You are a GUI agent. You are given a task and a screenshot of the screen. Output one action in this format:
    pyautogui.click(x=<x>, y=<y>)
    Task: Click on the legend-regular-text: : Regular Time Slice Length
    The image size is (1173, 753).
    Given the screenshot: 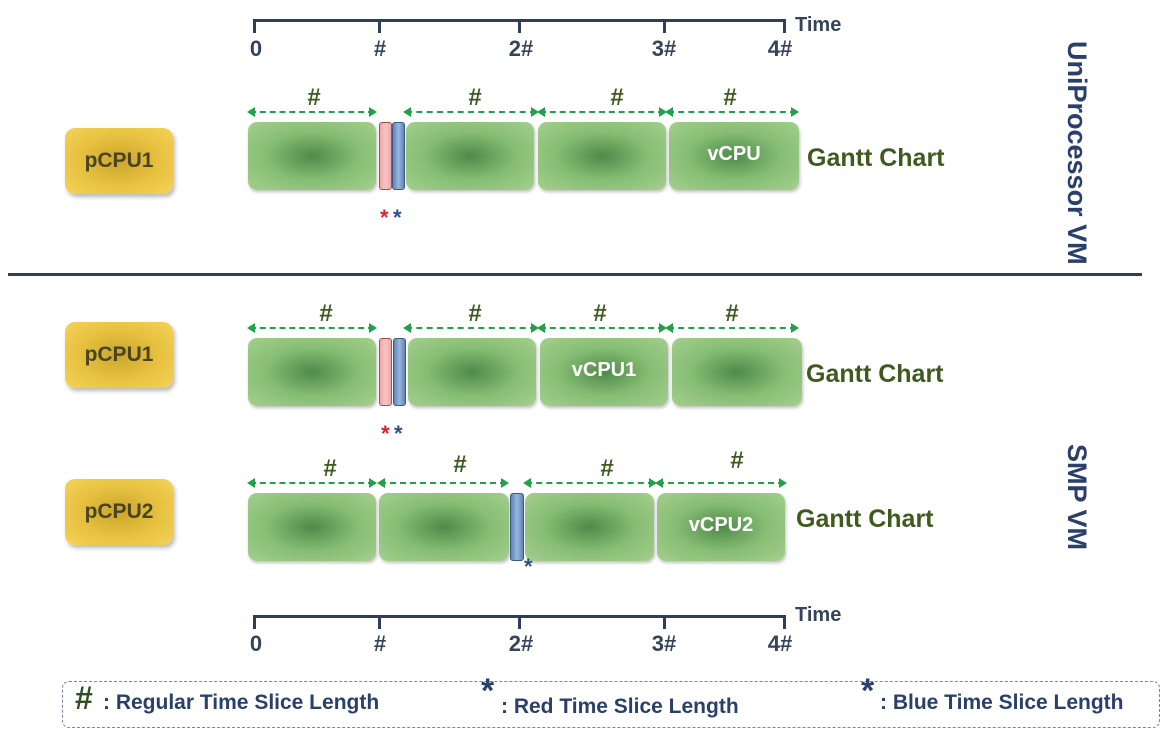 What is the action you would take?
    pyautogui.click(x=241, y=702)
    